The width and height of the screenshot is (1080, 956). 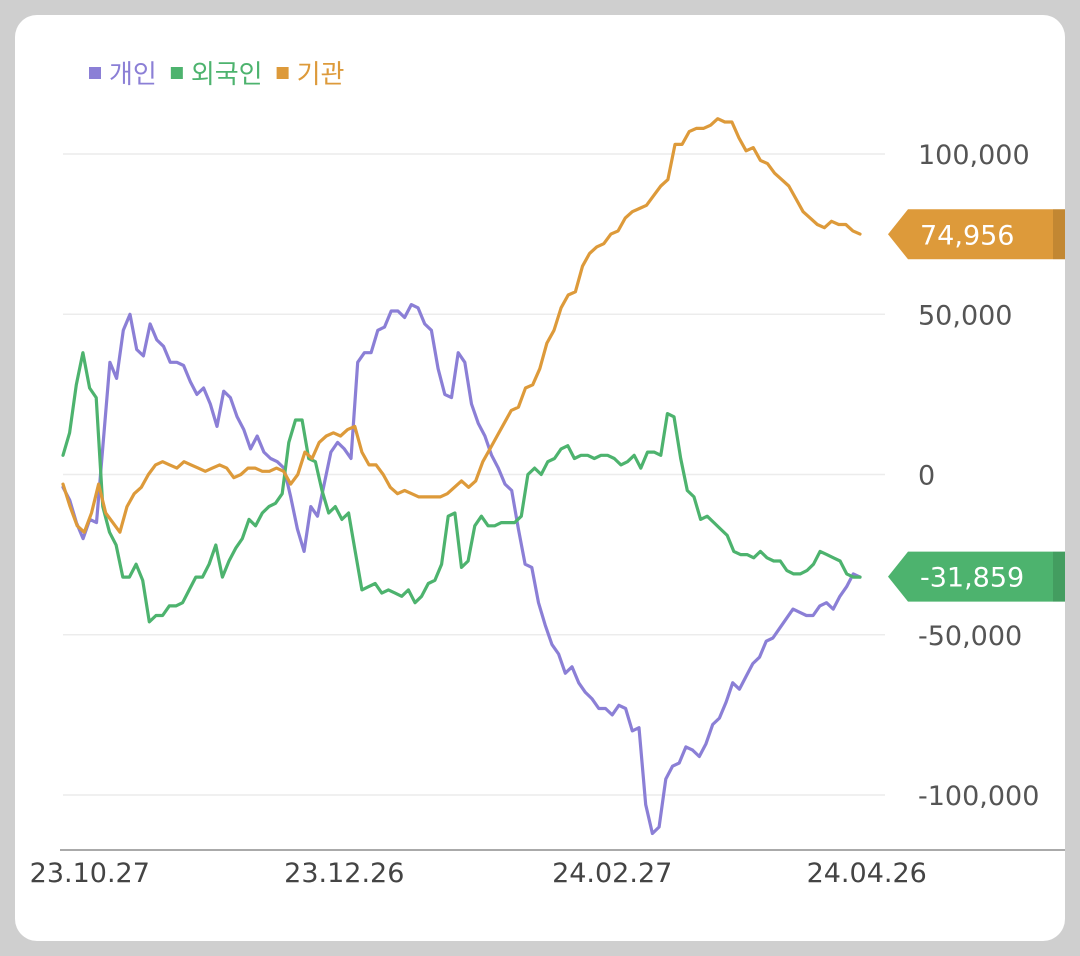 What do you see at coordinates (90, 873) in the screenshot?
I see `x-tick-label: 23.10.27` at bounding box center [90, 873].